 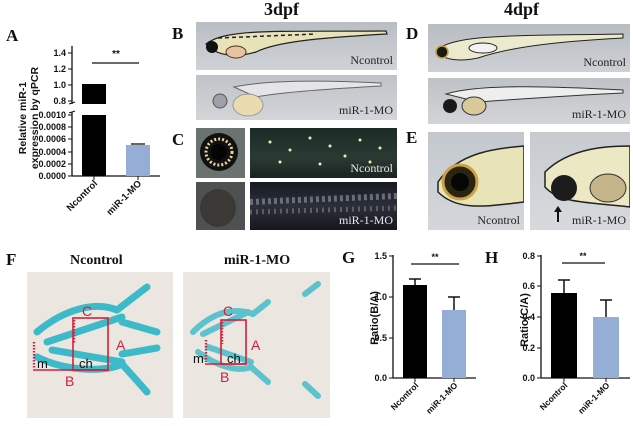 I want to click on chart-a-ytick: 0.0004, so click(x=52, y=152).